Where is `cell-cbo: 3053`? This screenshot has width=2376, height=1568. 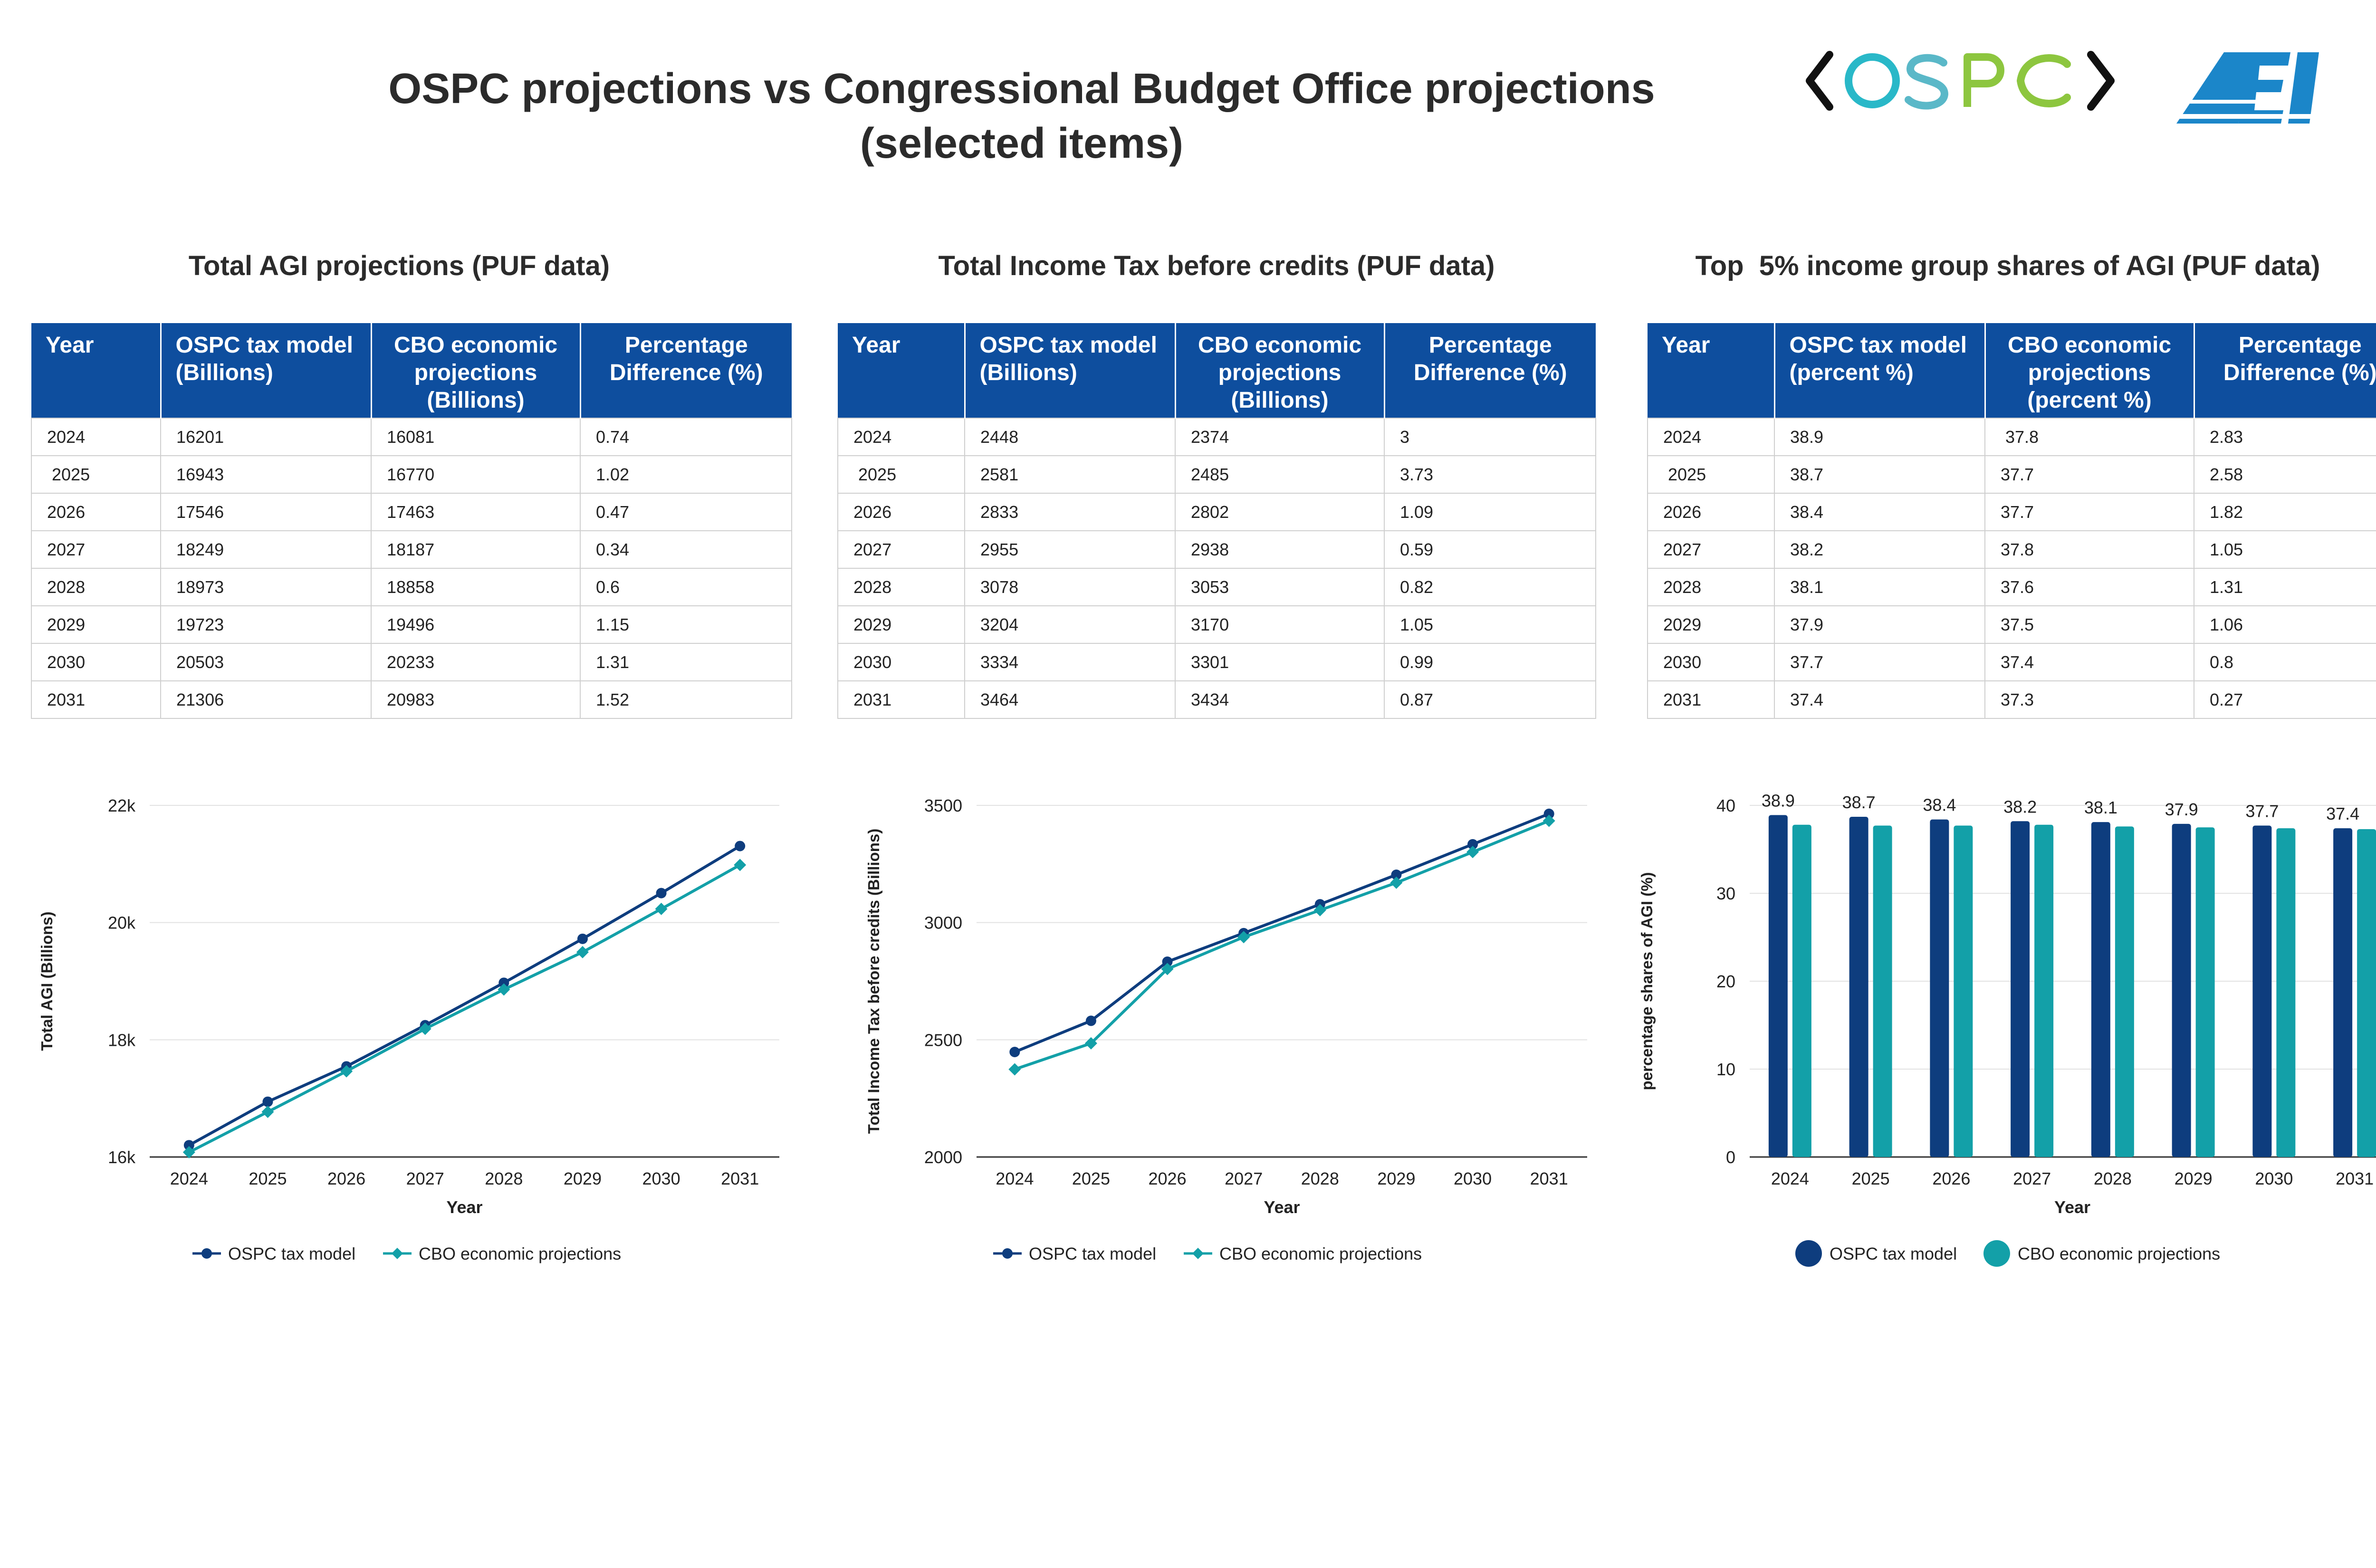 cell-cbo: 3053 is located at coordinates (1280, 587).